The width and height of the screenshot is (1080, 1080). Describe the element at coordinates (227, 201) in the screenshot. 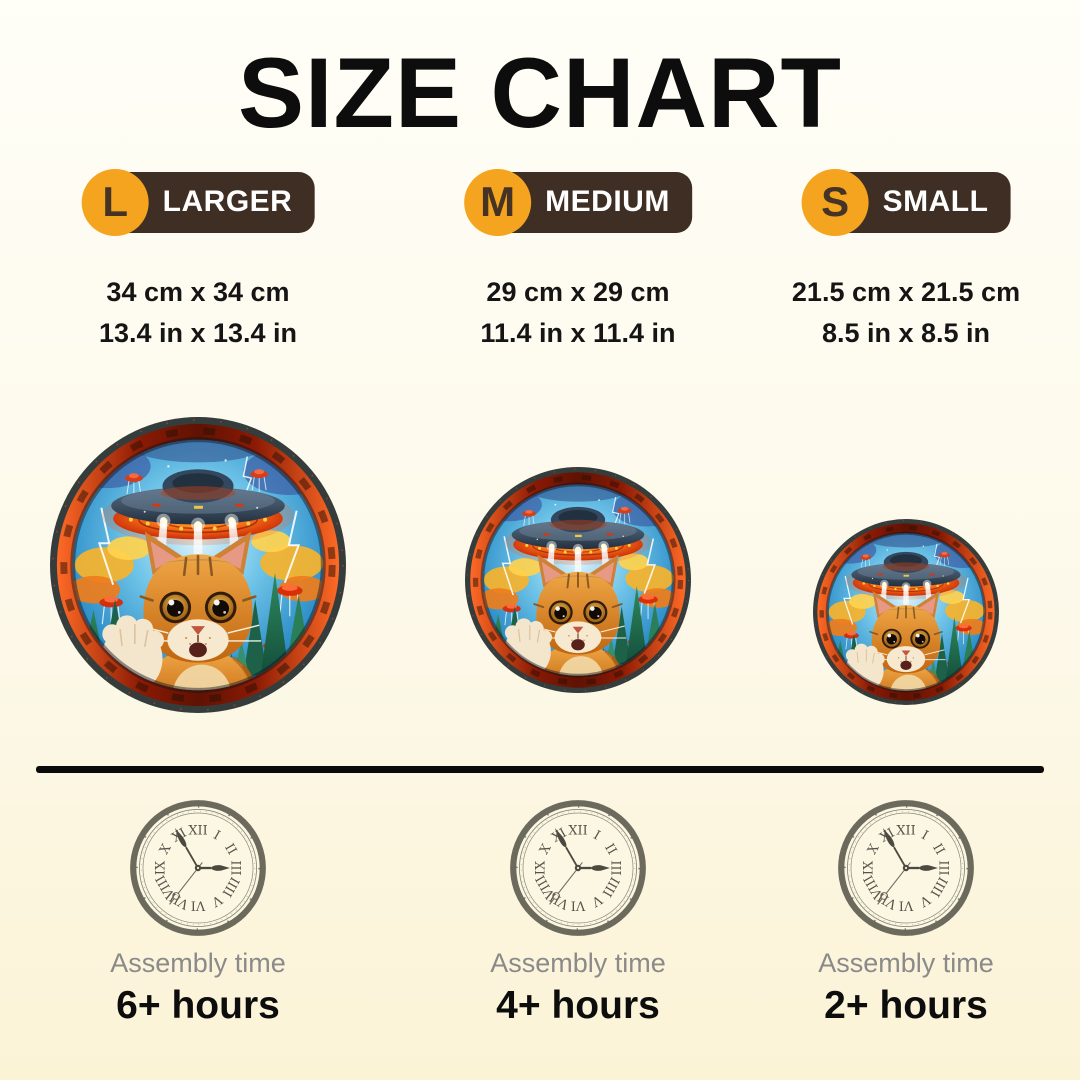

I see `size-label: LARGER` at that location.